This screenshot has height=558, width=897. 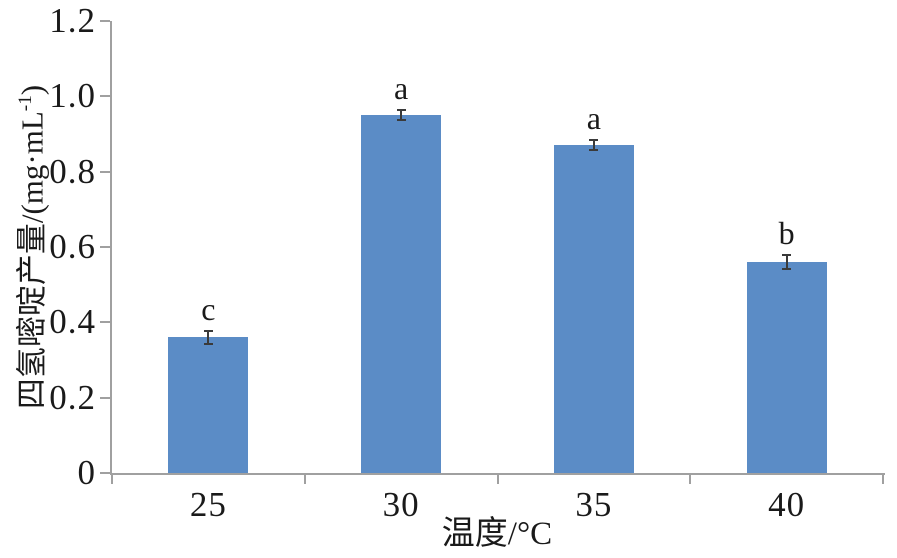 What do you see at coordinates (72, 96) in the screenshot?
I see `y-tick-label: 1.0` at bounding box center [72, 96].